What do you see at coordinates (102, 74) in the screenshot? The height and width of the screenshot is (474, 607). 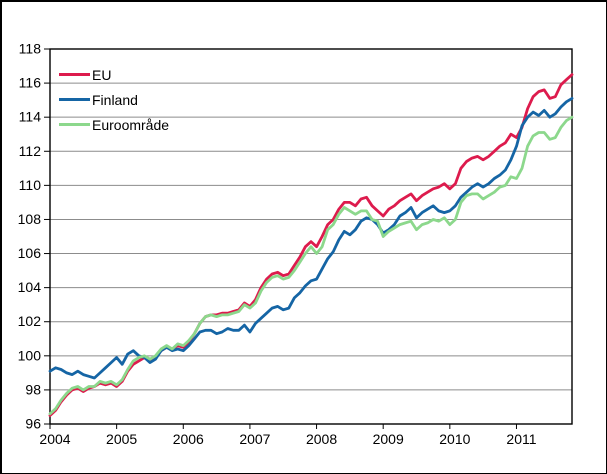 I see `legend-label-eu: EU` at bounding box center [102, 74].